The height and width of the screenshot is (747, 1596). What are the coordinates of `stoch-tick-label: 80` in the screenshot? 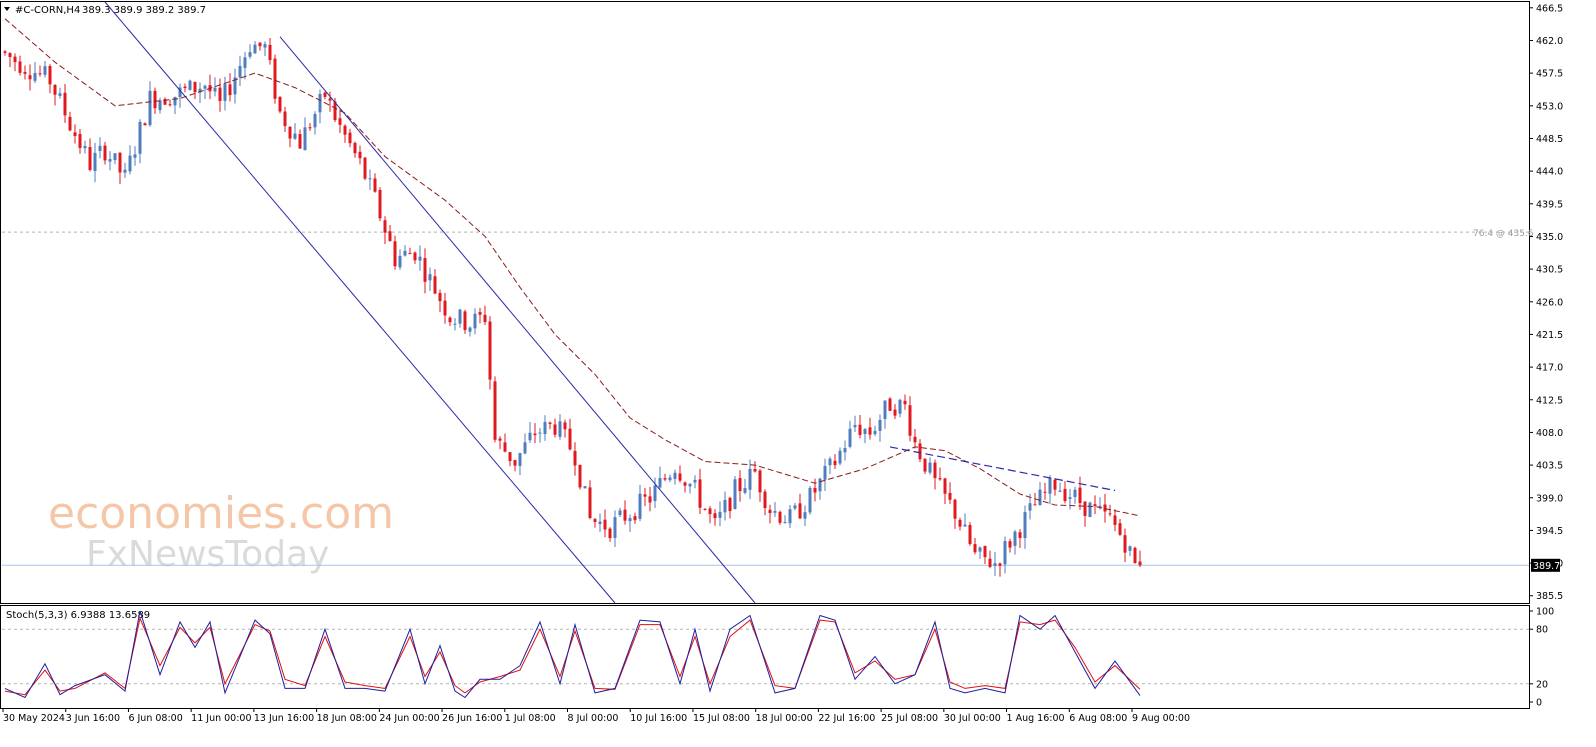 It's located at (1542, 630).